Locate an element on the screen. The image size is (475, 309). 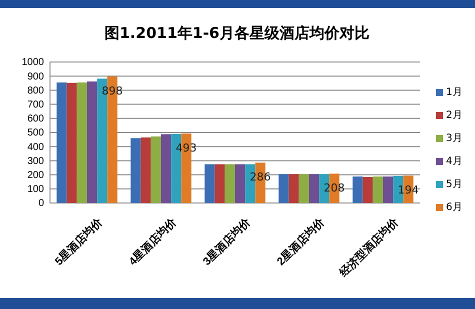
y-tick-label: 600 is located at coordinates (35, 119).